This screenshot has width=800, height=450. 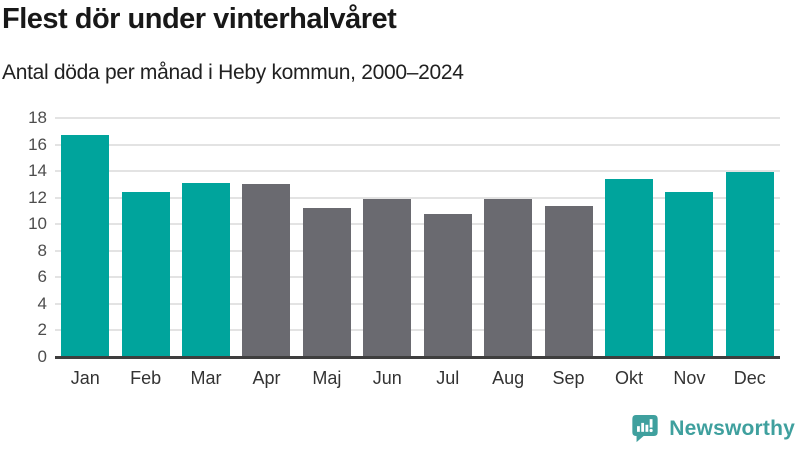 I want to click on bar-okt, so click(x=628, y=268).